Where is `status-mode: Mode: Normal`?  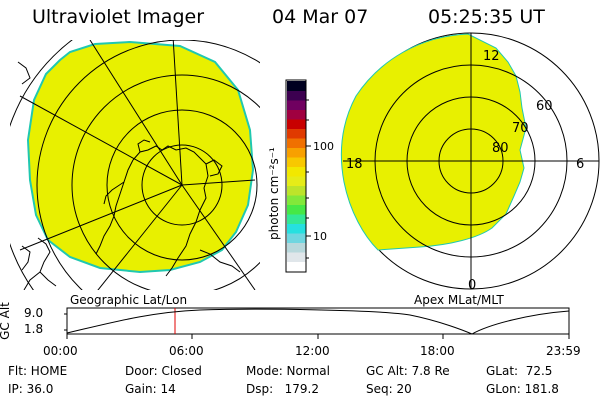
status-mode: Mode: Normal is located at coordinates (288, 371).